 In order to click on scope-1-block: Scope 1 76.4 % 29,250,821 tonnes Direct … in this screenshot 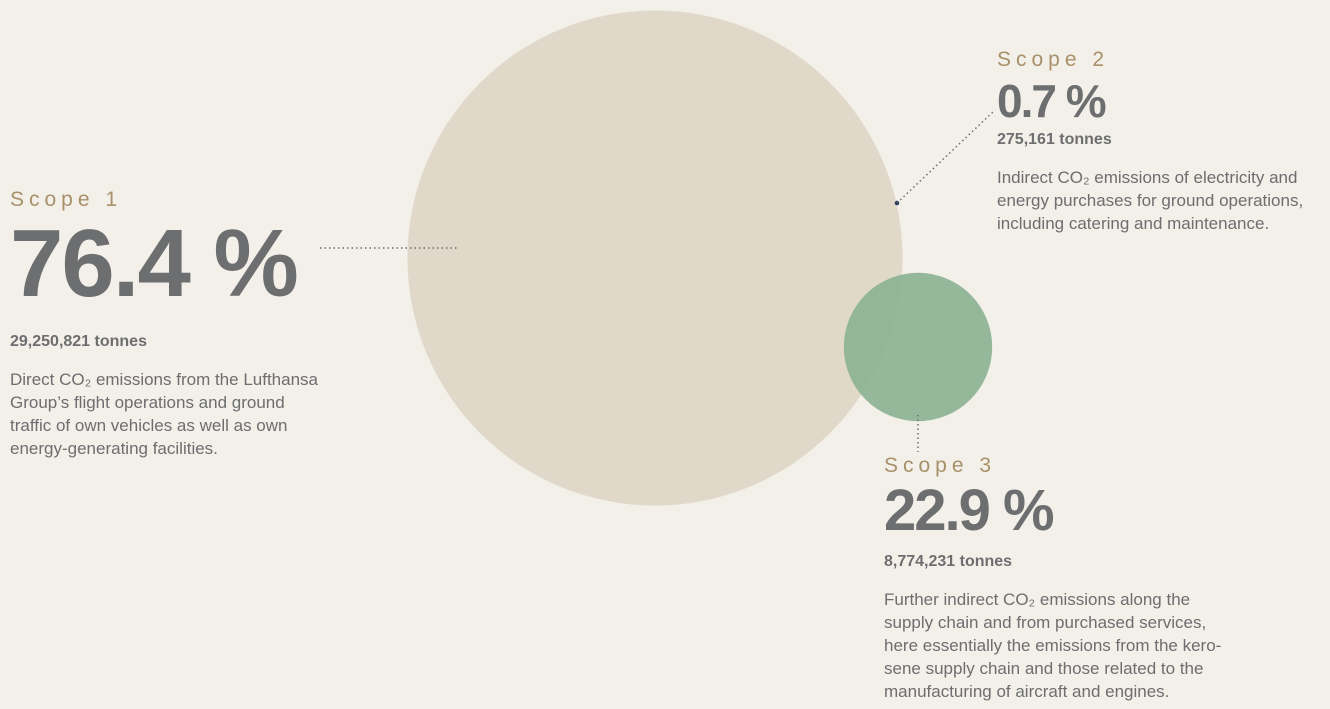, I will do `click(170, 324)`.